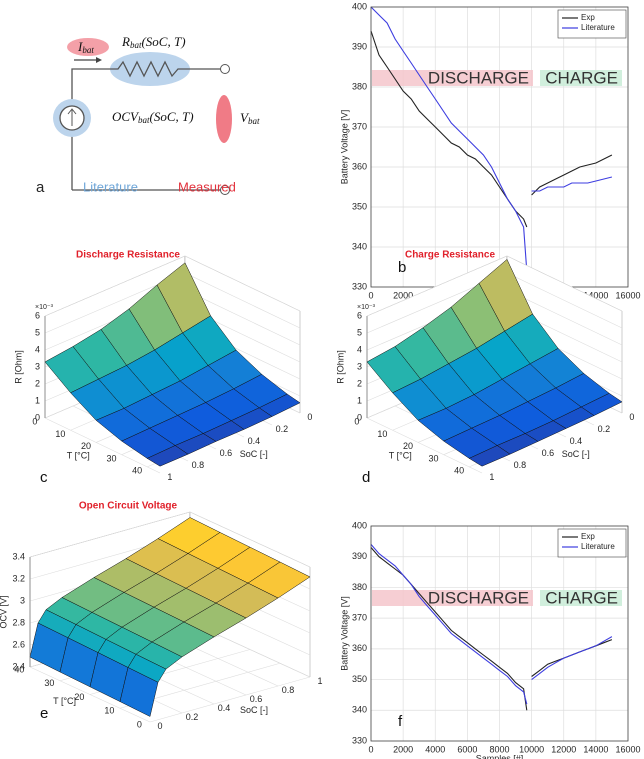 The width and height of the screenshot is (644, 759). What do you see at coordinates (128, 506) in the screenshot?
I see `chart-title: Open Circuit Voltage` at bounding box center [128, 506].